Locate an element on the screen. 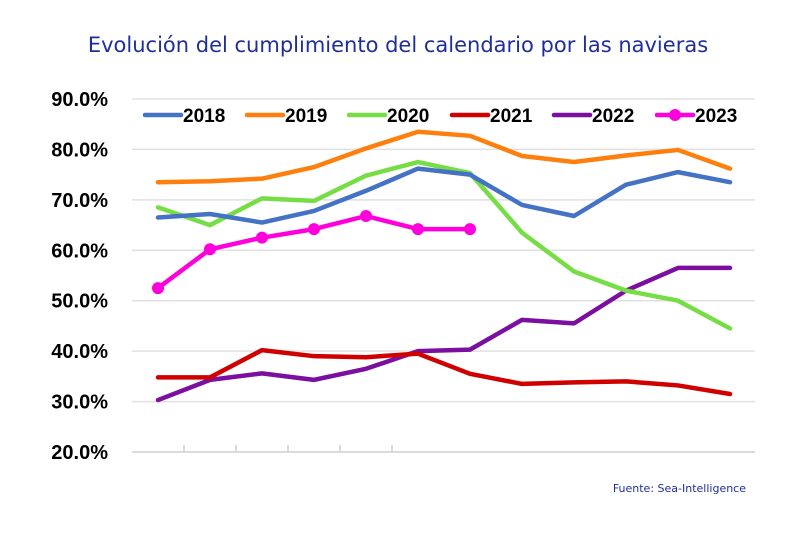 The image size is (800, 535). legend-item-2019: 2019 is located at coordinates (285, 116).